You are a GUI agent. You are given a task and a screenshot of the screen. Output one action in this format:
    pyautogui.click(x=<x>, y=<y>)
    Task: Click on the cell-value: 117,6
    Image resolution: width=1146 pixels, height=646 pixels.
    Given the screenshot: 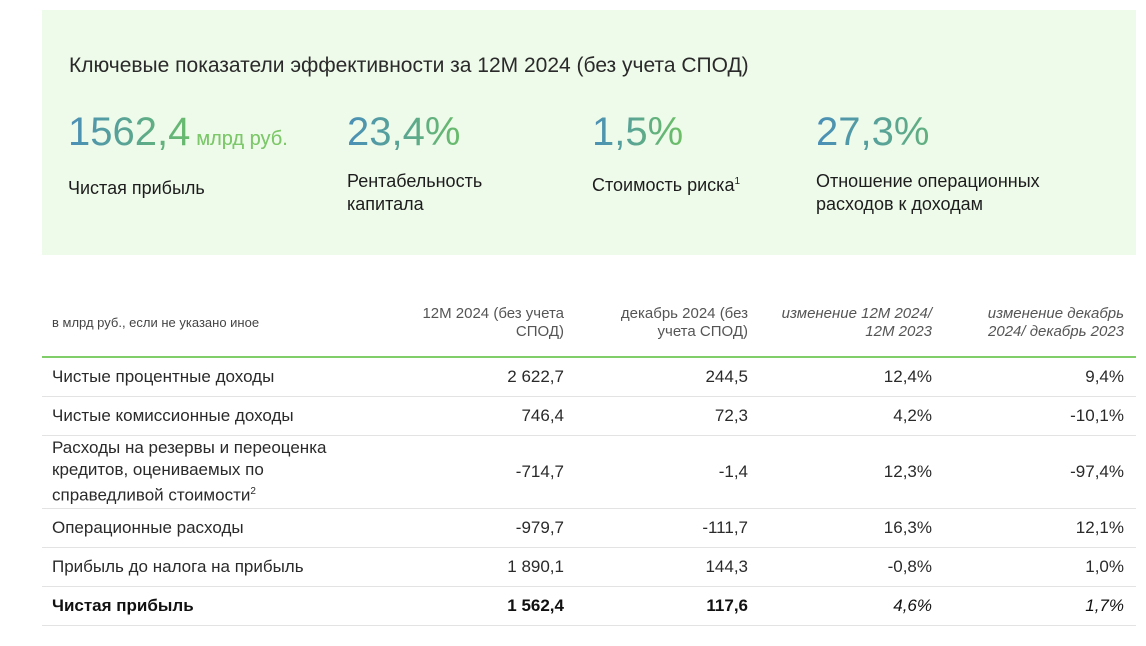 What is the action you would take?
    pyautogui.click(x=668, y=606)
    